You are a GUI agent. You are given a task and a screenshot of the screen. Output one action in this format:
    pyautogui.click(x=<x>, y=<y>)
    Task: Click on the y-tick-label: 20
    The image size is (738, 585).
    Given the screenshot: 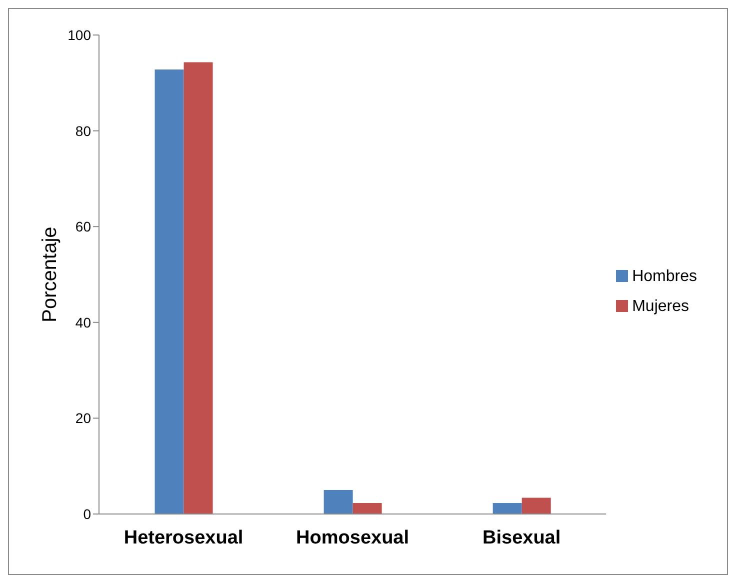 What is the action you would take?
    pyautogui.click(x=83, y=418)
    